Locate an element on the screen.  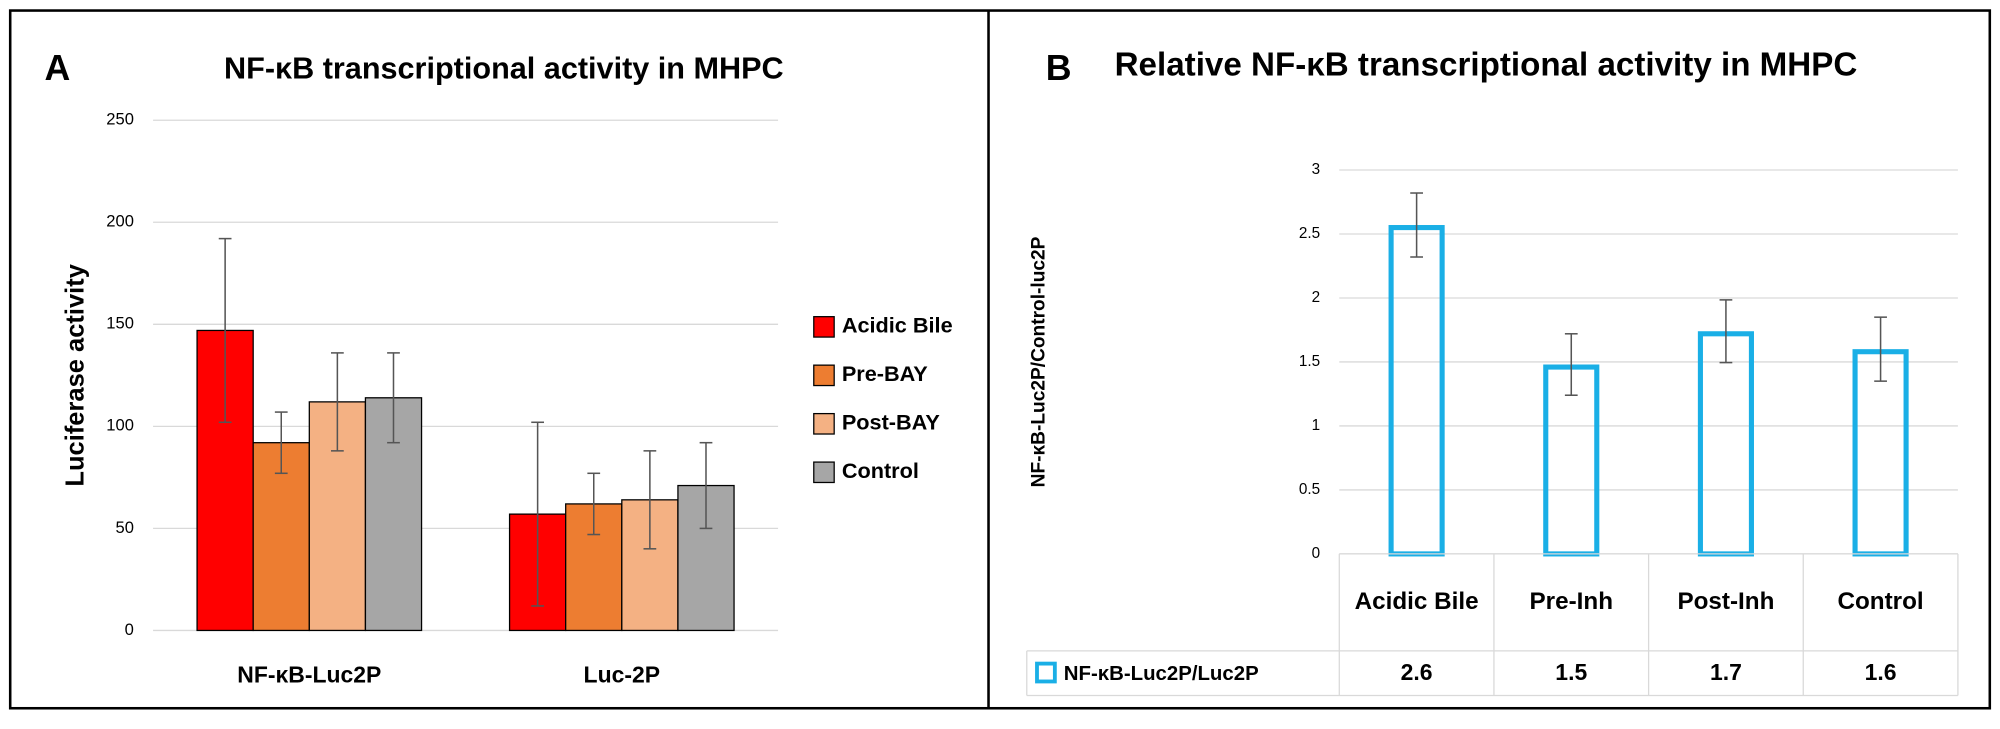
panel-label: B is located at coordinates (1059, 68).